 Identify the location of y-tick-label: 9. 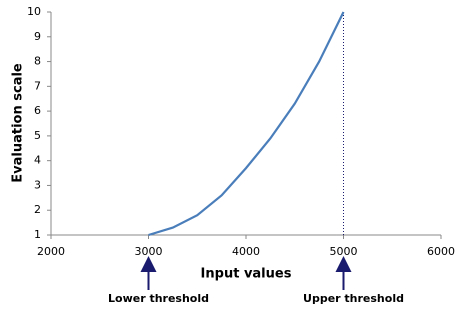
(37, 36).